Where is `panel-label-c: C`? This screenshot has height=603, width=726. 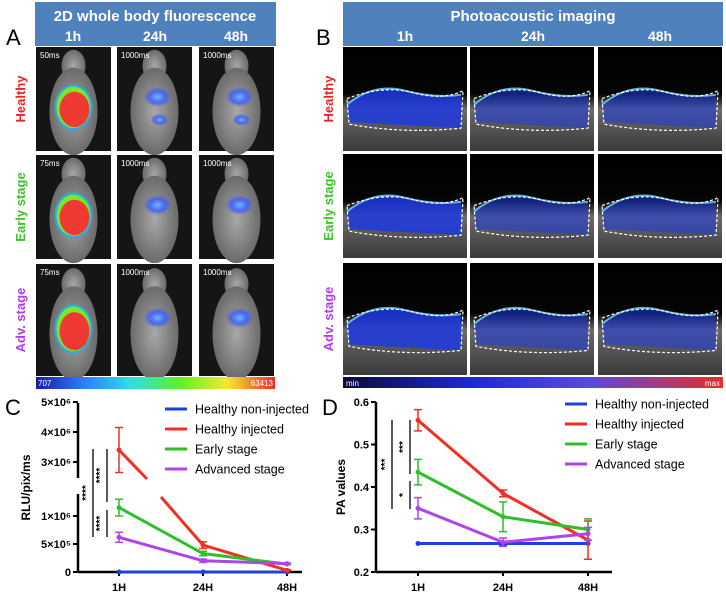 panel-label-c: C is located at coordinates (13, 407).